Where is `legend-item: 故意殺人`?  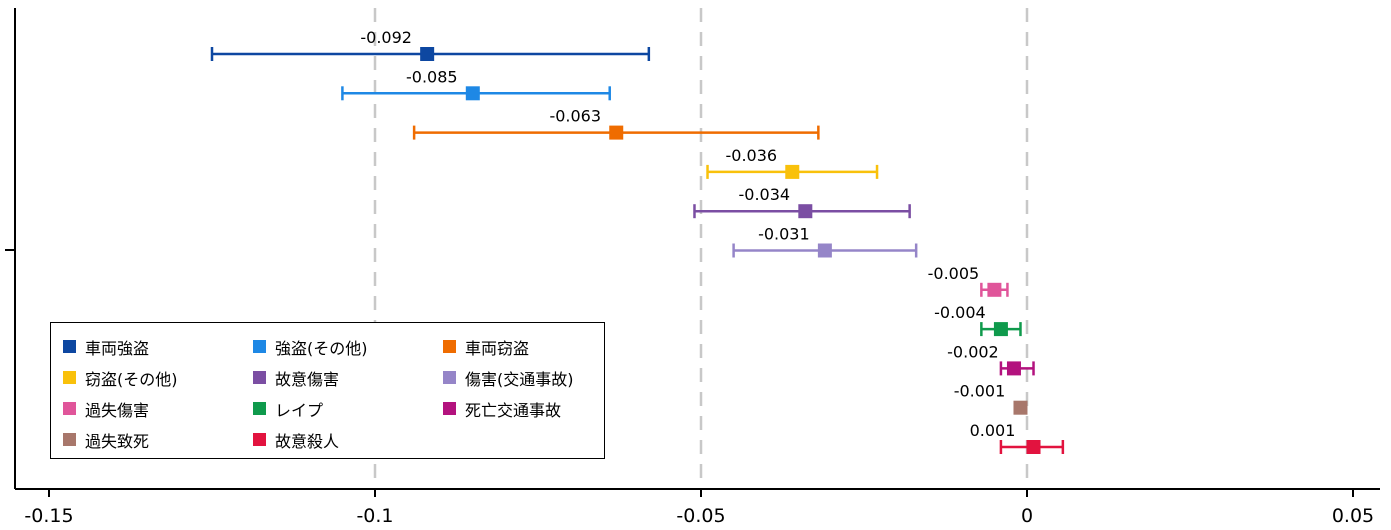
legend-item: 故意殺人 is located at coordinates (348, 439).